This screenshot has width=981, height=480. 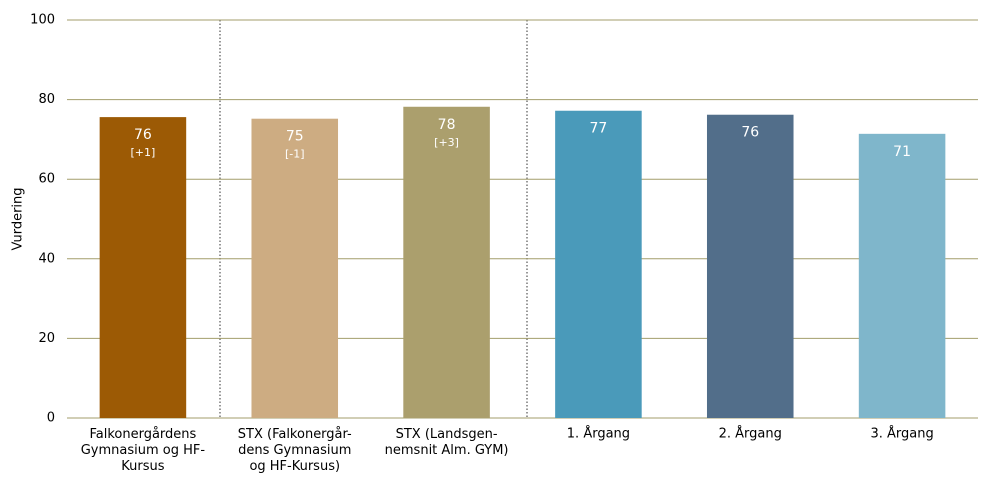 What do you see at coordinates (446, 142) in the screenshot?
I see `change-label: [+3]` at bounding box center [446, 142].